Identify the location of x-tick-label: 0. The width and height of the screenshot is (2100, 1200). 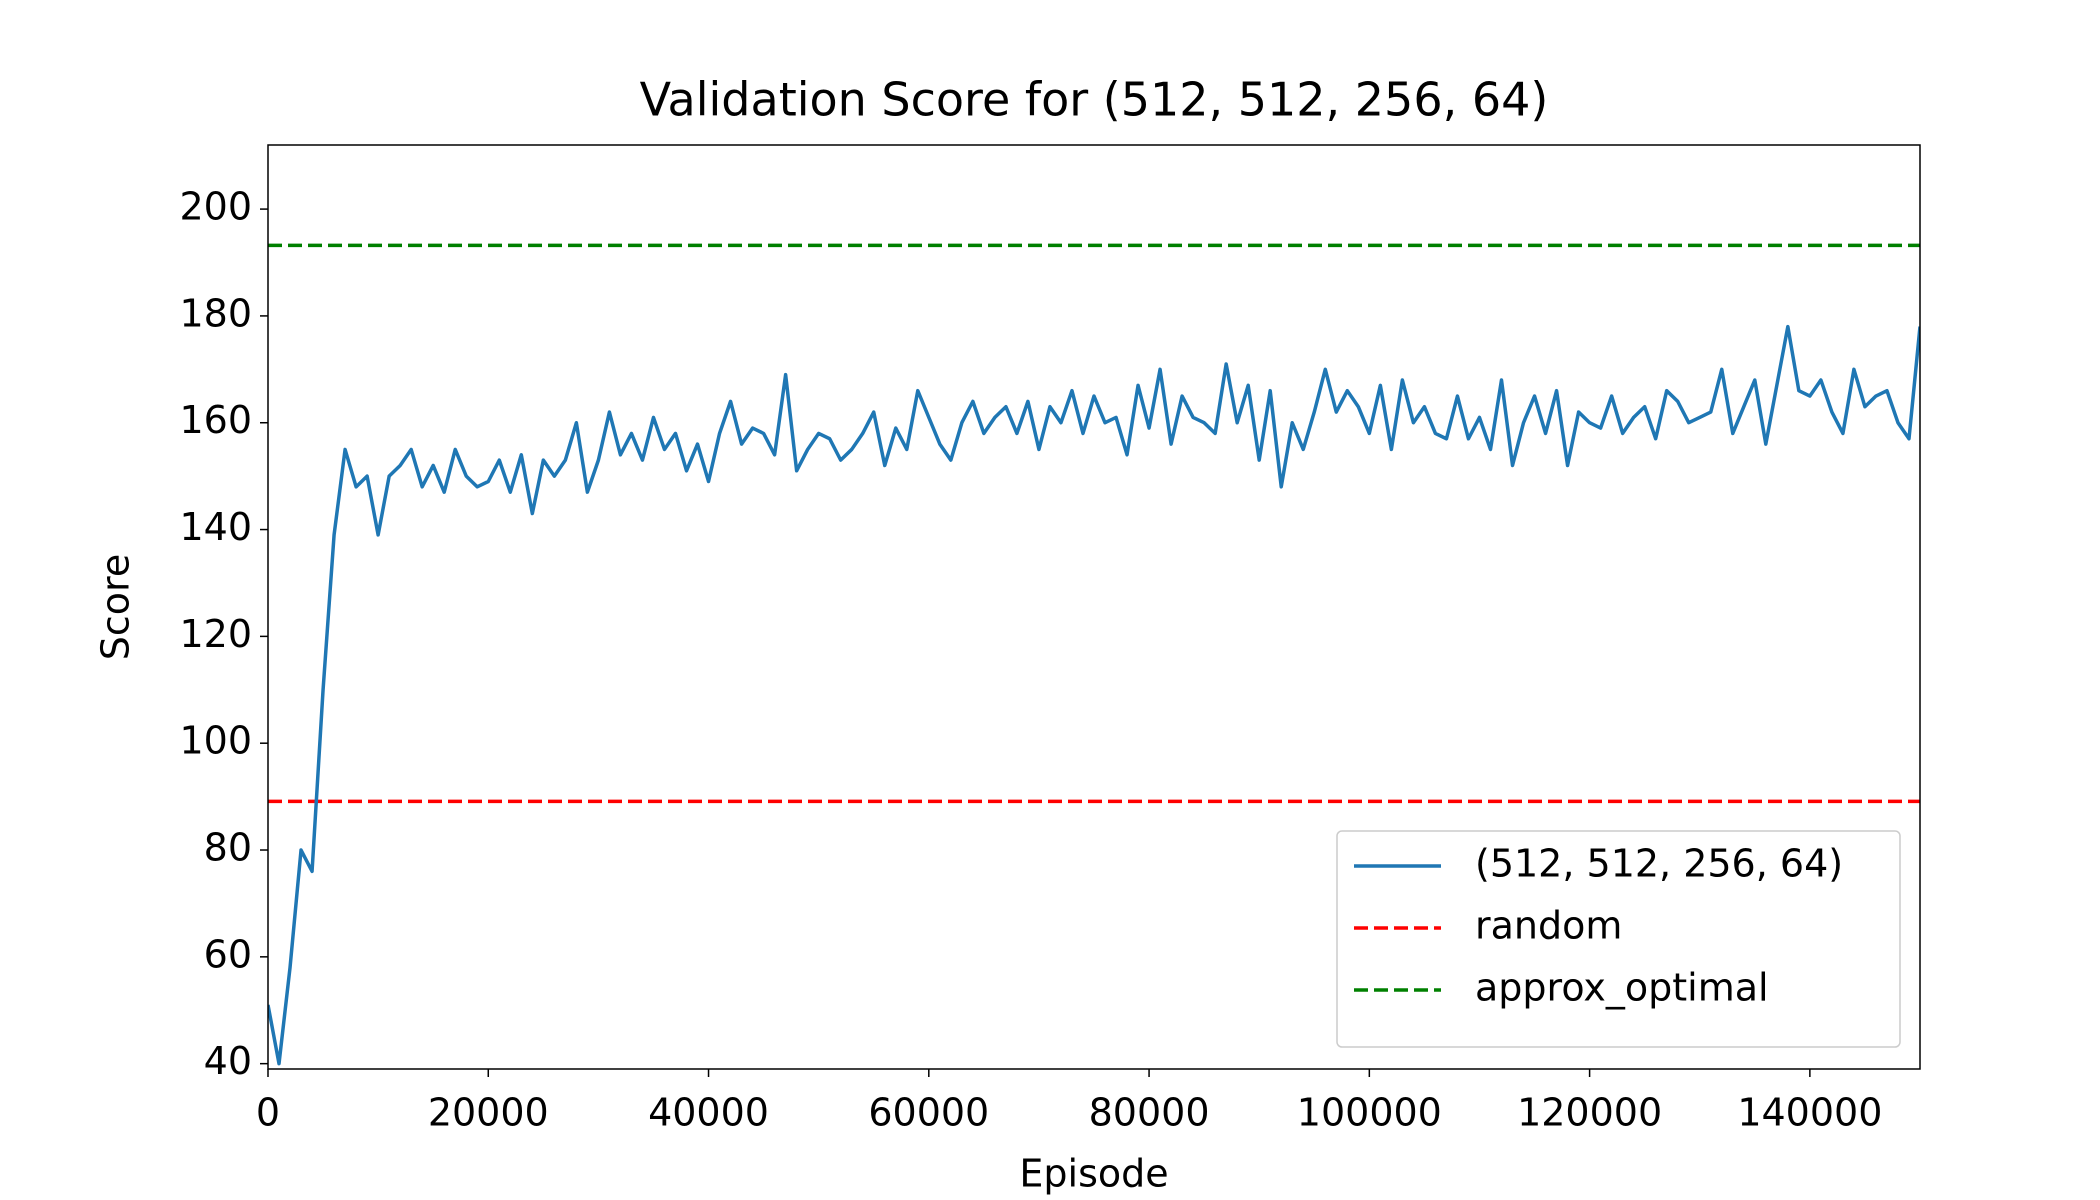
(268, 1113).